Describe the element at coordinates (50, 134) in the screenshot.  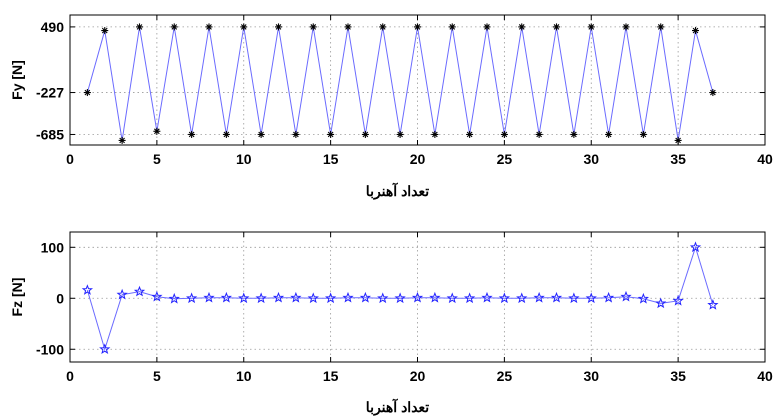
I see `y-tick-label: -685` at that location.